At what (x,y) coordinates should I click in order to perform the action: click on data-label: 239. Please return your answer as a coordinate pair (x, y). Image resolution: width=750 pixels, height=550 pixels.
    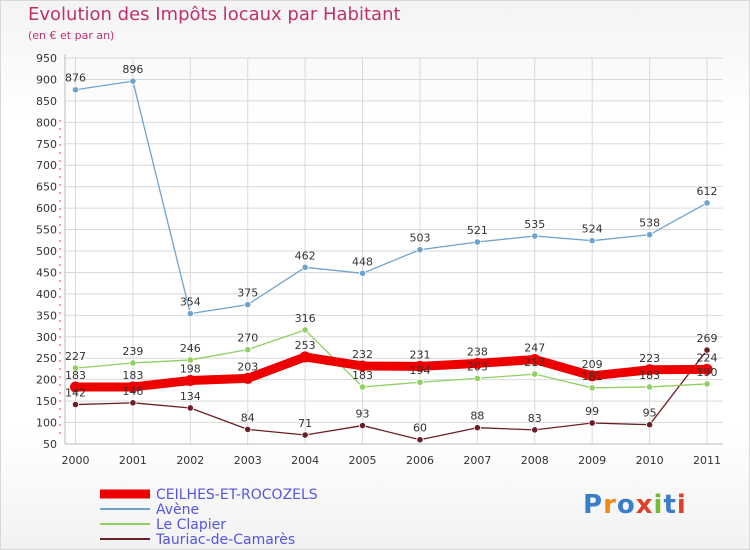
    Looking at the image, I should click on (132, 351).